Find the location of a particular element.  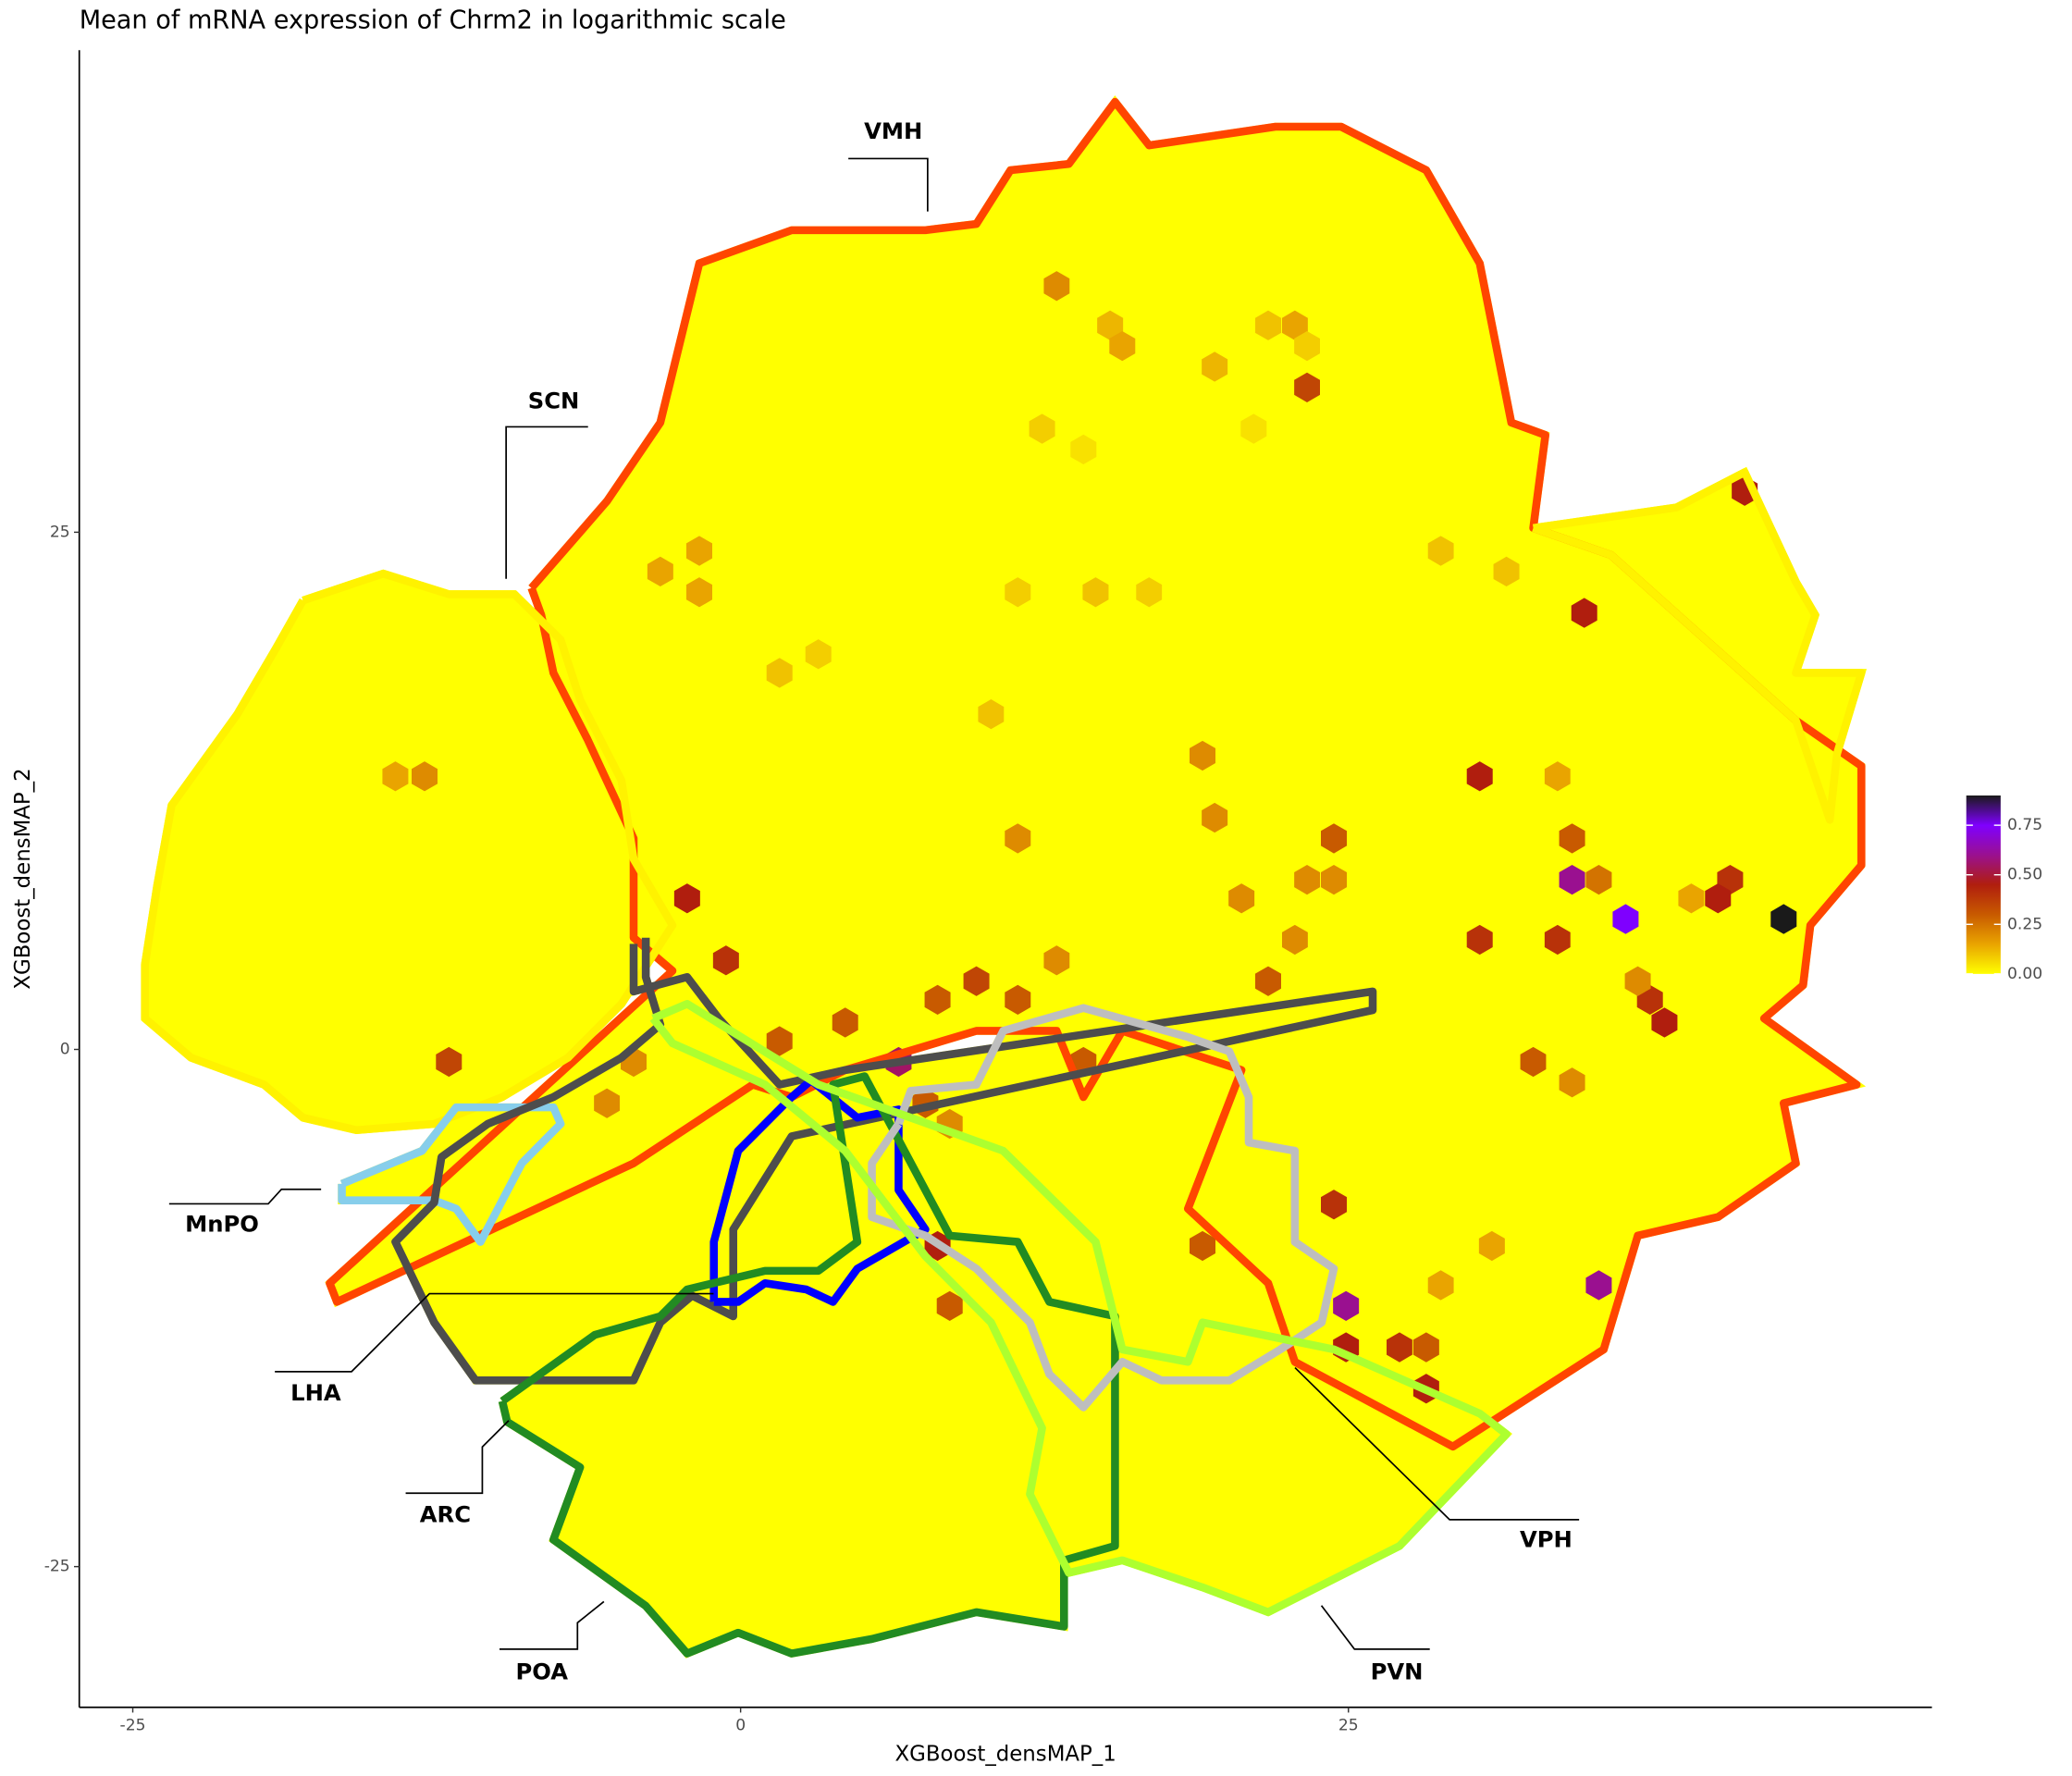

region-label: VMH is located at coordinates (893, 131).